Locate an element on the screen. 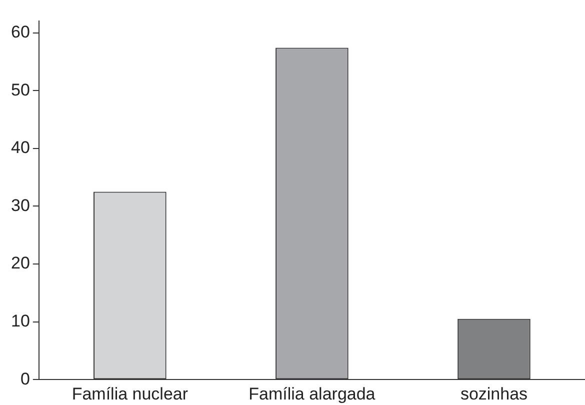 This screenshot has height=405, width=585. x-tick-label: sozinhas is located at coordinates (494, 394).